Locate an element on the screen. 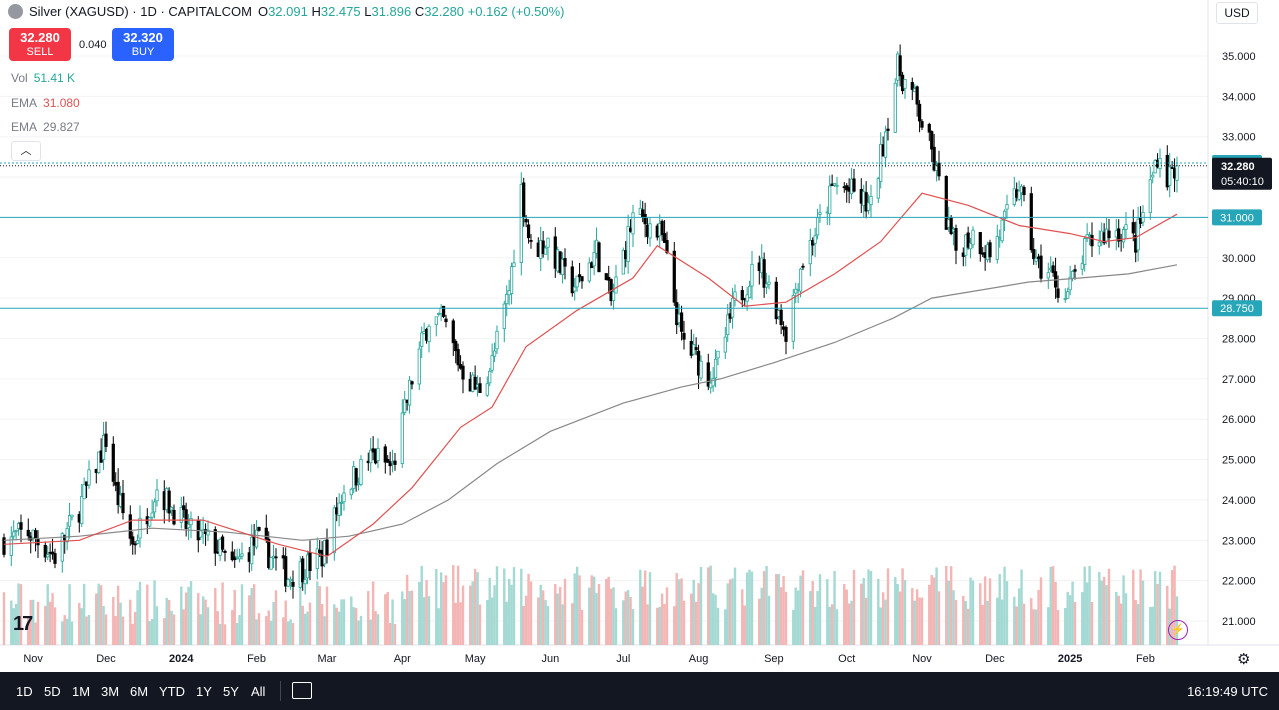  lightning-icon: ⚡ is located at coordinates (1178, 630).